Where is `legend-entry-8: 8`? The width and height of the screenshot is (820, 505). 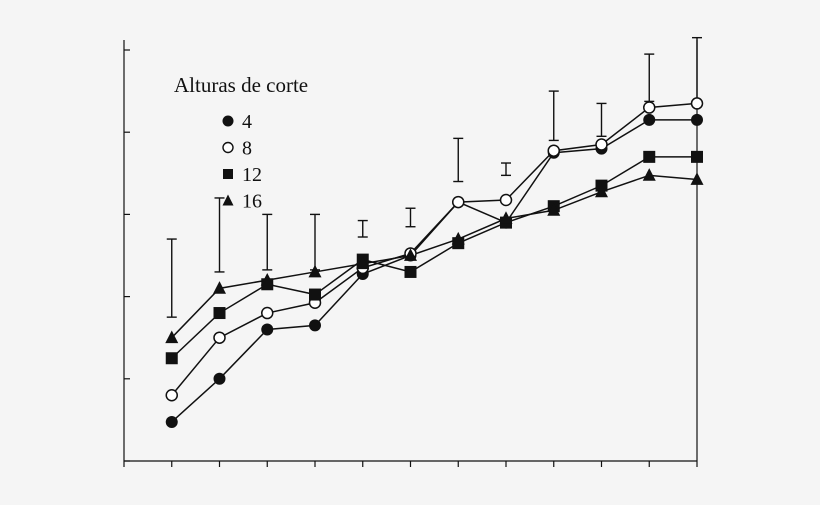
legend-entry-8: 8 is located at coordinates (237, 149).